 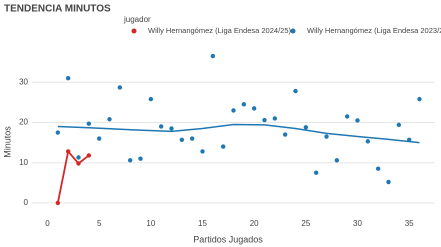 What do you see at coordinates (7, 142) in the screenshot?
I see `y-axis-label: Minutos` at bounding box center [7, 142].